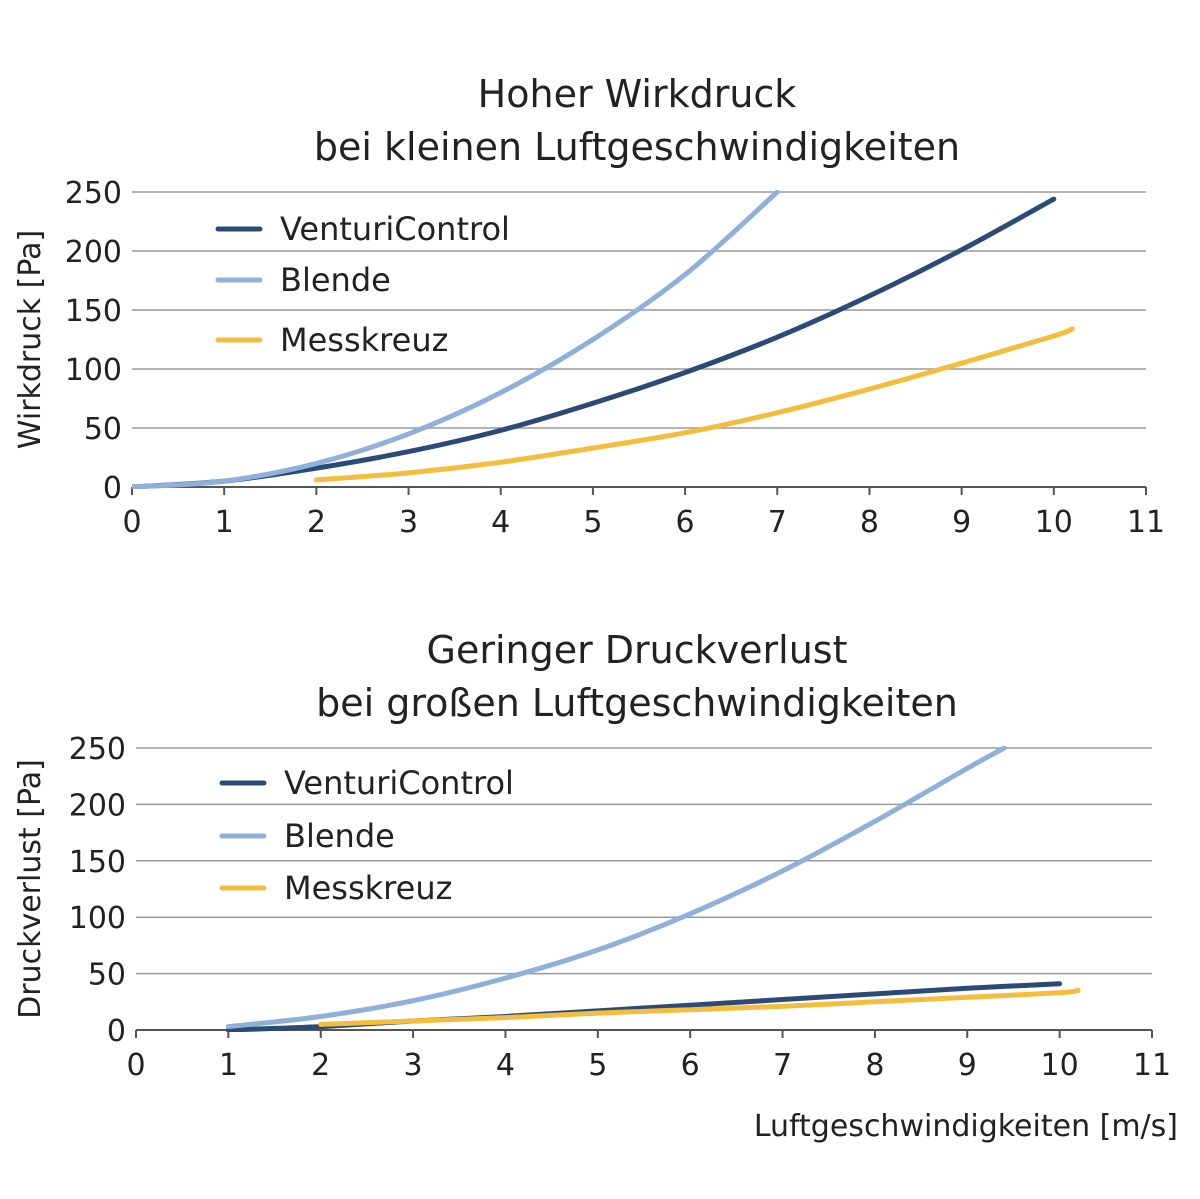 This screenshot has height=1199, width=1200. What do you see at coordinates (112, 488) in the screenshot?
I see `chart1-y-tick-label: 0` at bounding box center [112, 488].